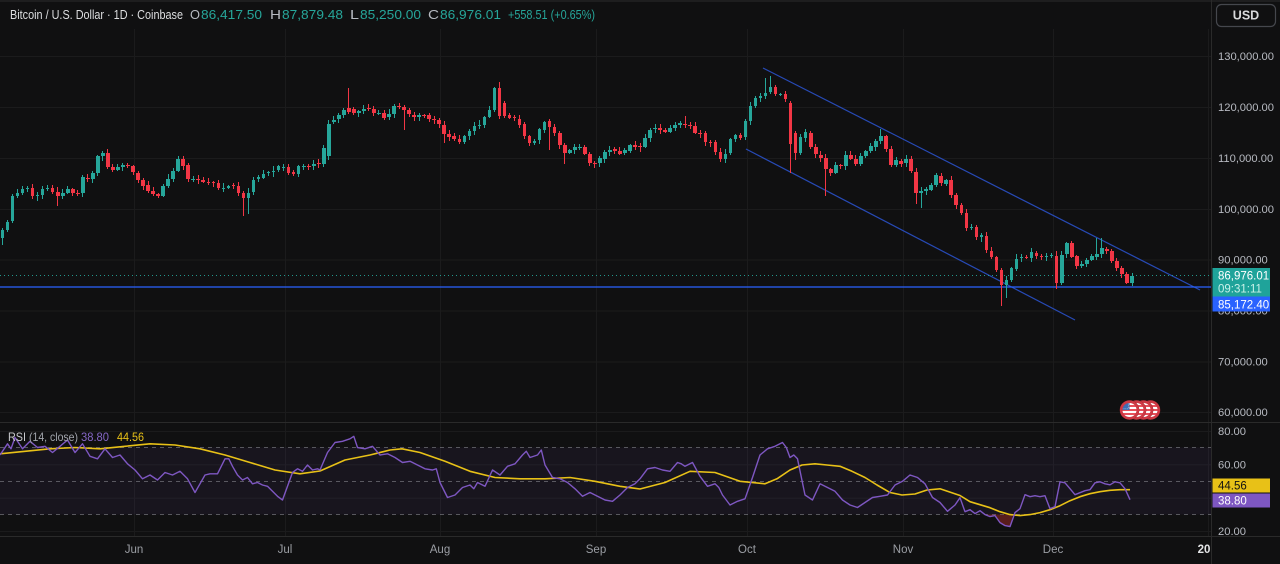 The height and width of the screenshot is (564, 1280). Describe the element at coordinates (17, 437) in the screenshot. I see `svg-text: RSI` at that location.